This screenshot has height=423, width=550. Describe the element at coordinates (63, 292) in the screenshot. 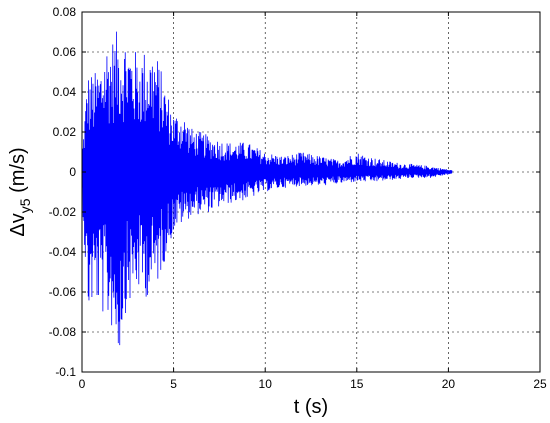

I see `y-tick-label: -0.06` at that location.